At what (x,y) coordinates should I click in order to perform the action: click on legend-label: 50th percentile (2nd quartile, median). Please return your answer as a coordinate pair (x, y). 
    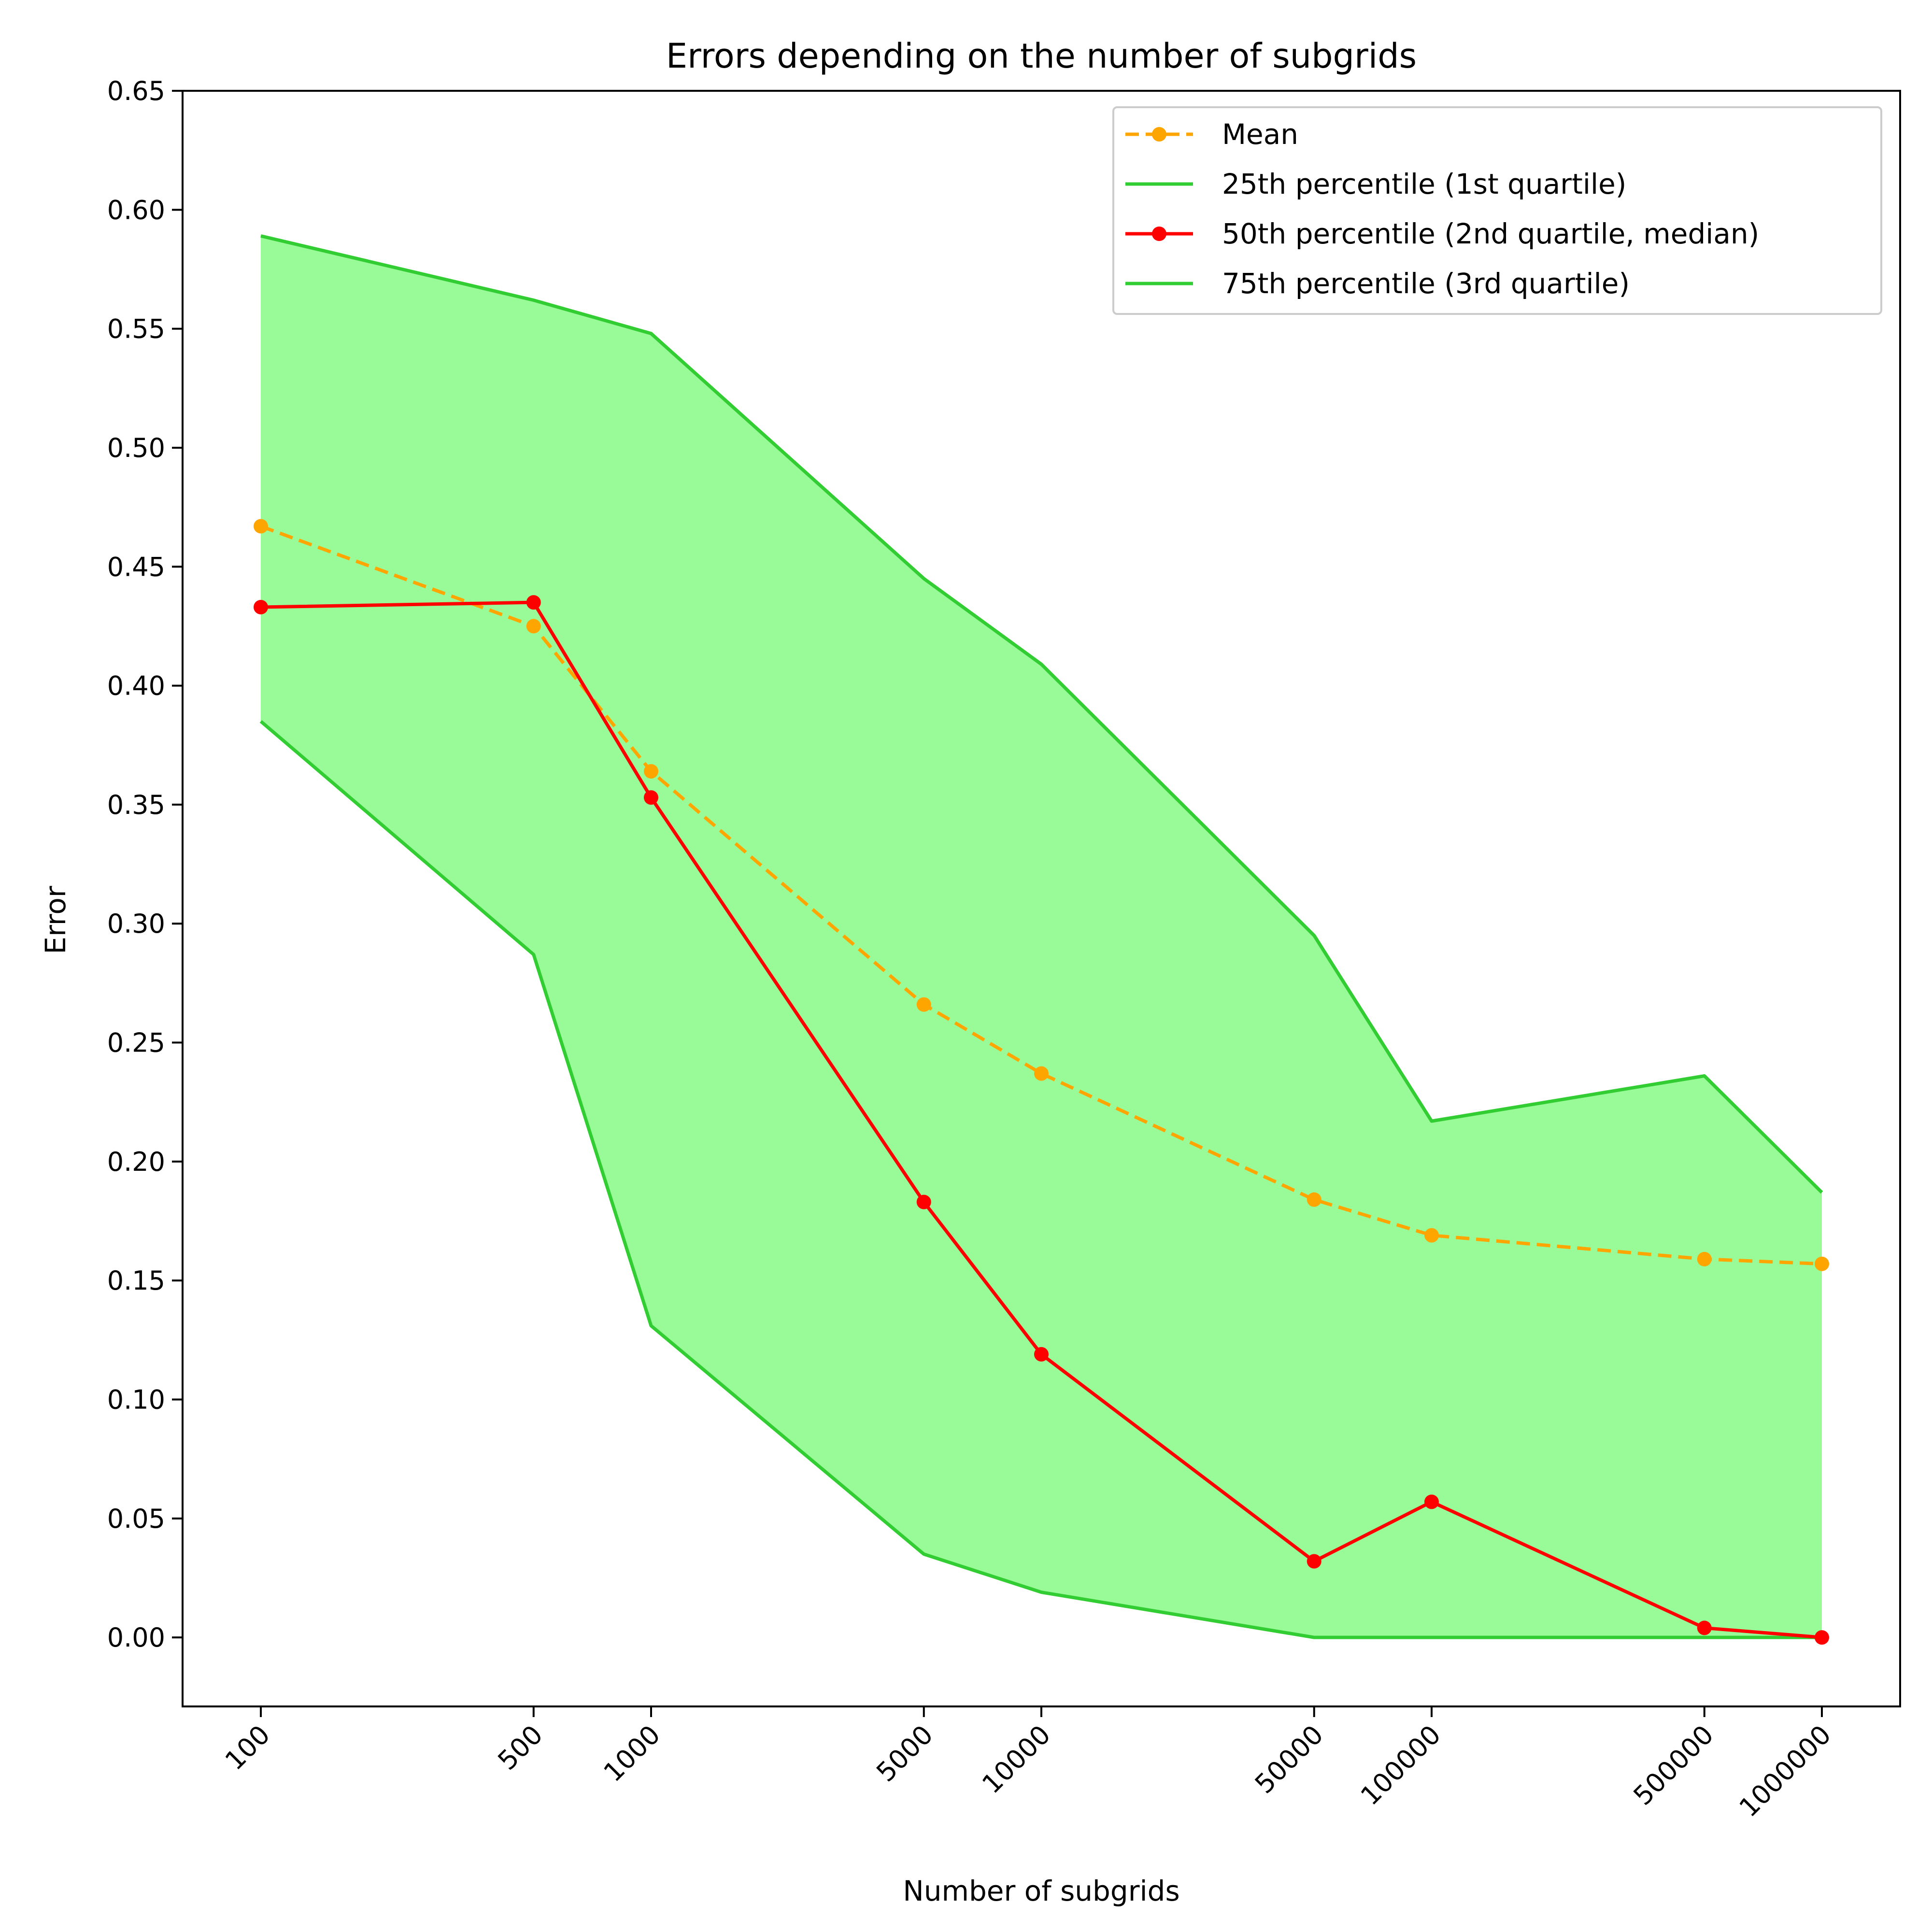
    Looking at the image, I should click on (1490, 233).